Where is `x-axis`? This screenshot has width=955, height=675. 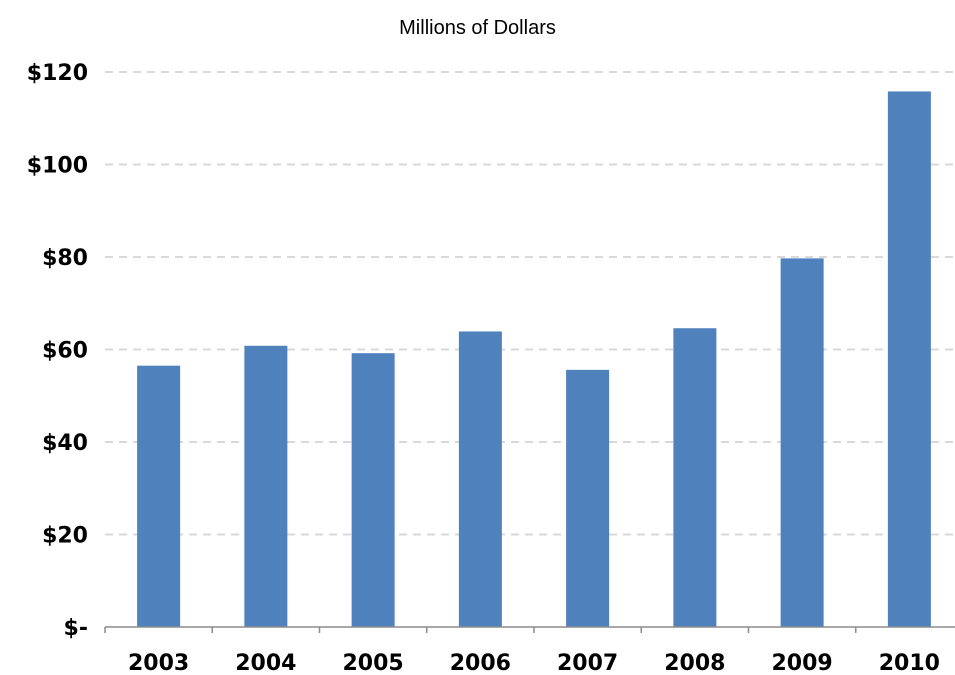 x-axis is located at coordinates (529, 629).